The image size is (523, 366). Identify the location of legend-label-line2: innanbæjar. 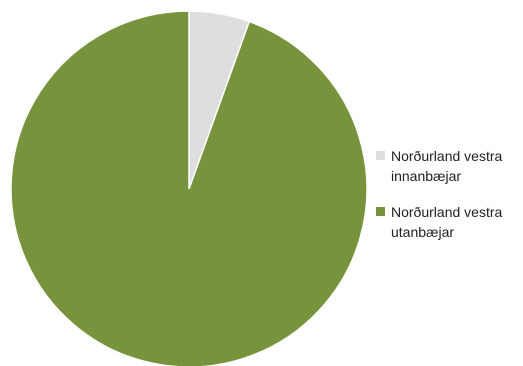
(446, 176).